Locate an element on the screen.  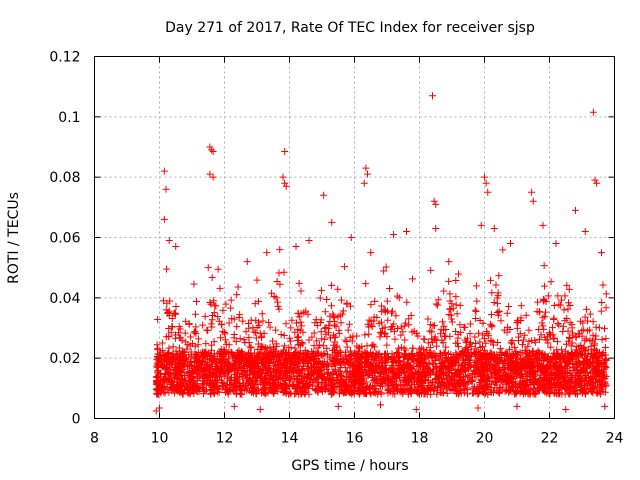
y-tick-label: 0.06 is located at coordinates (64, 239).